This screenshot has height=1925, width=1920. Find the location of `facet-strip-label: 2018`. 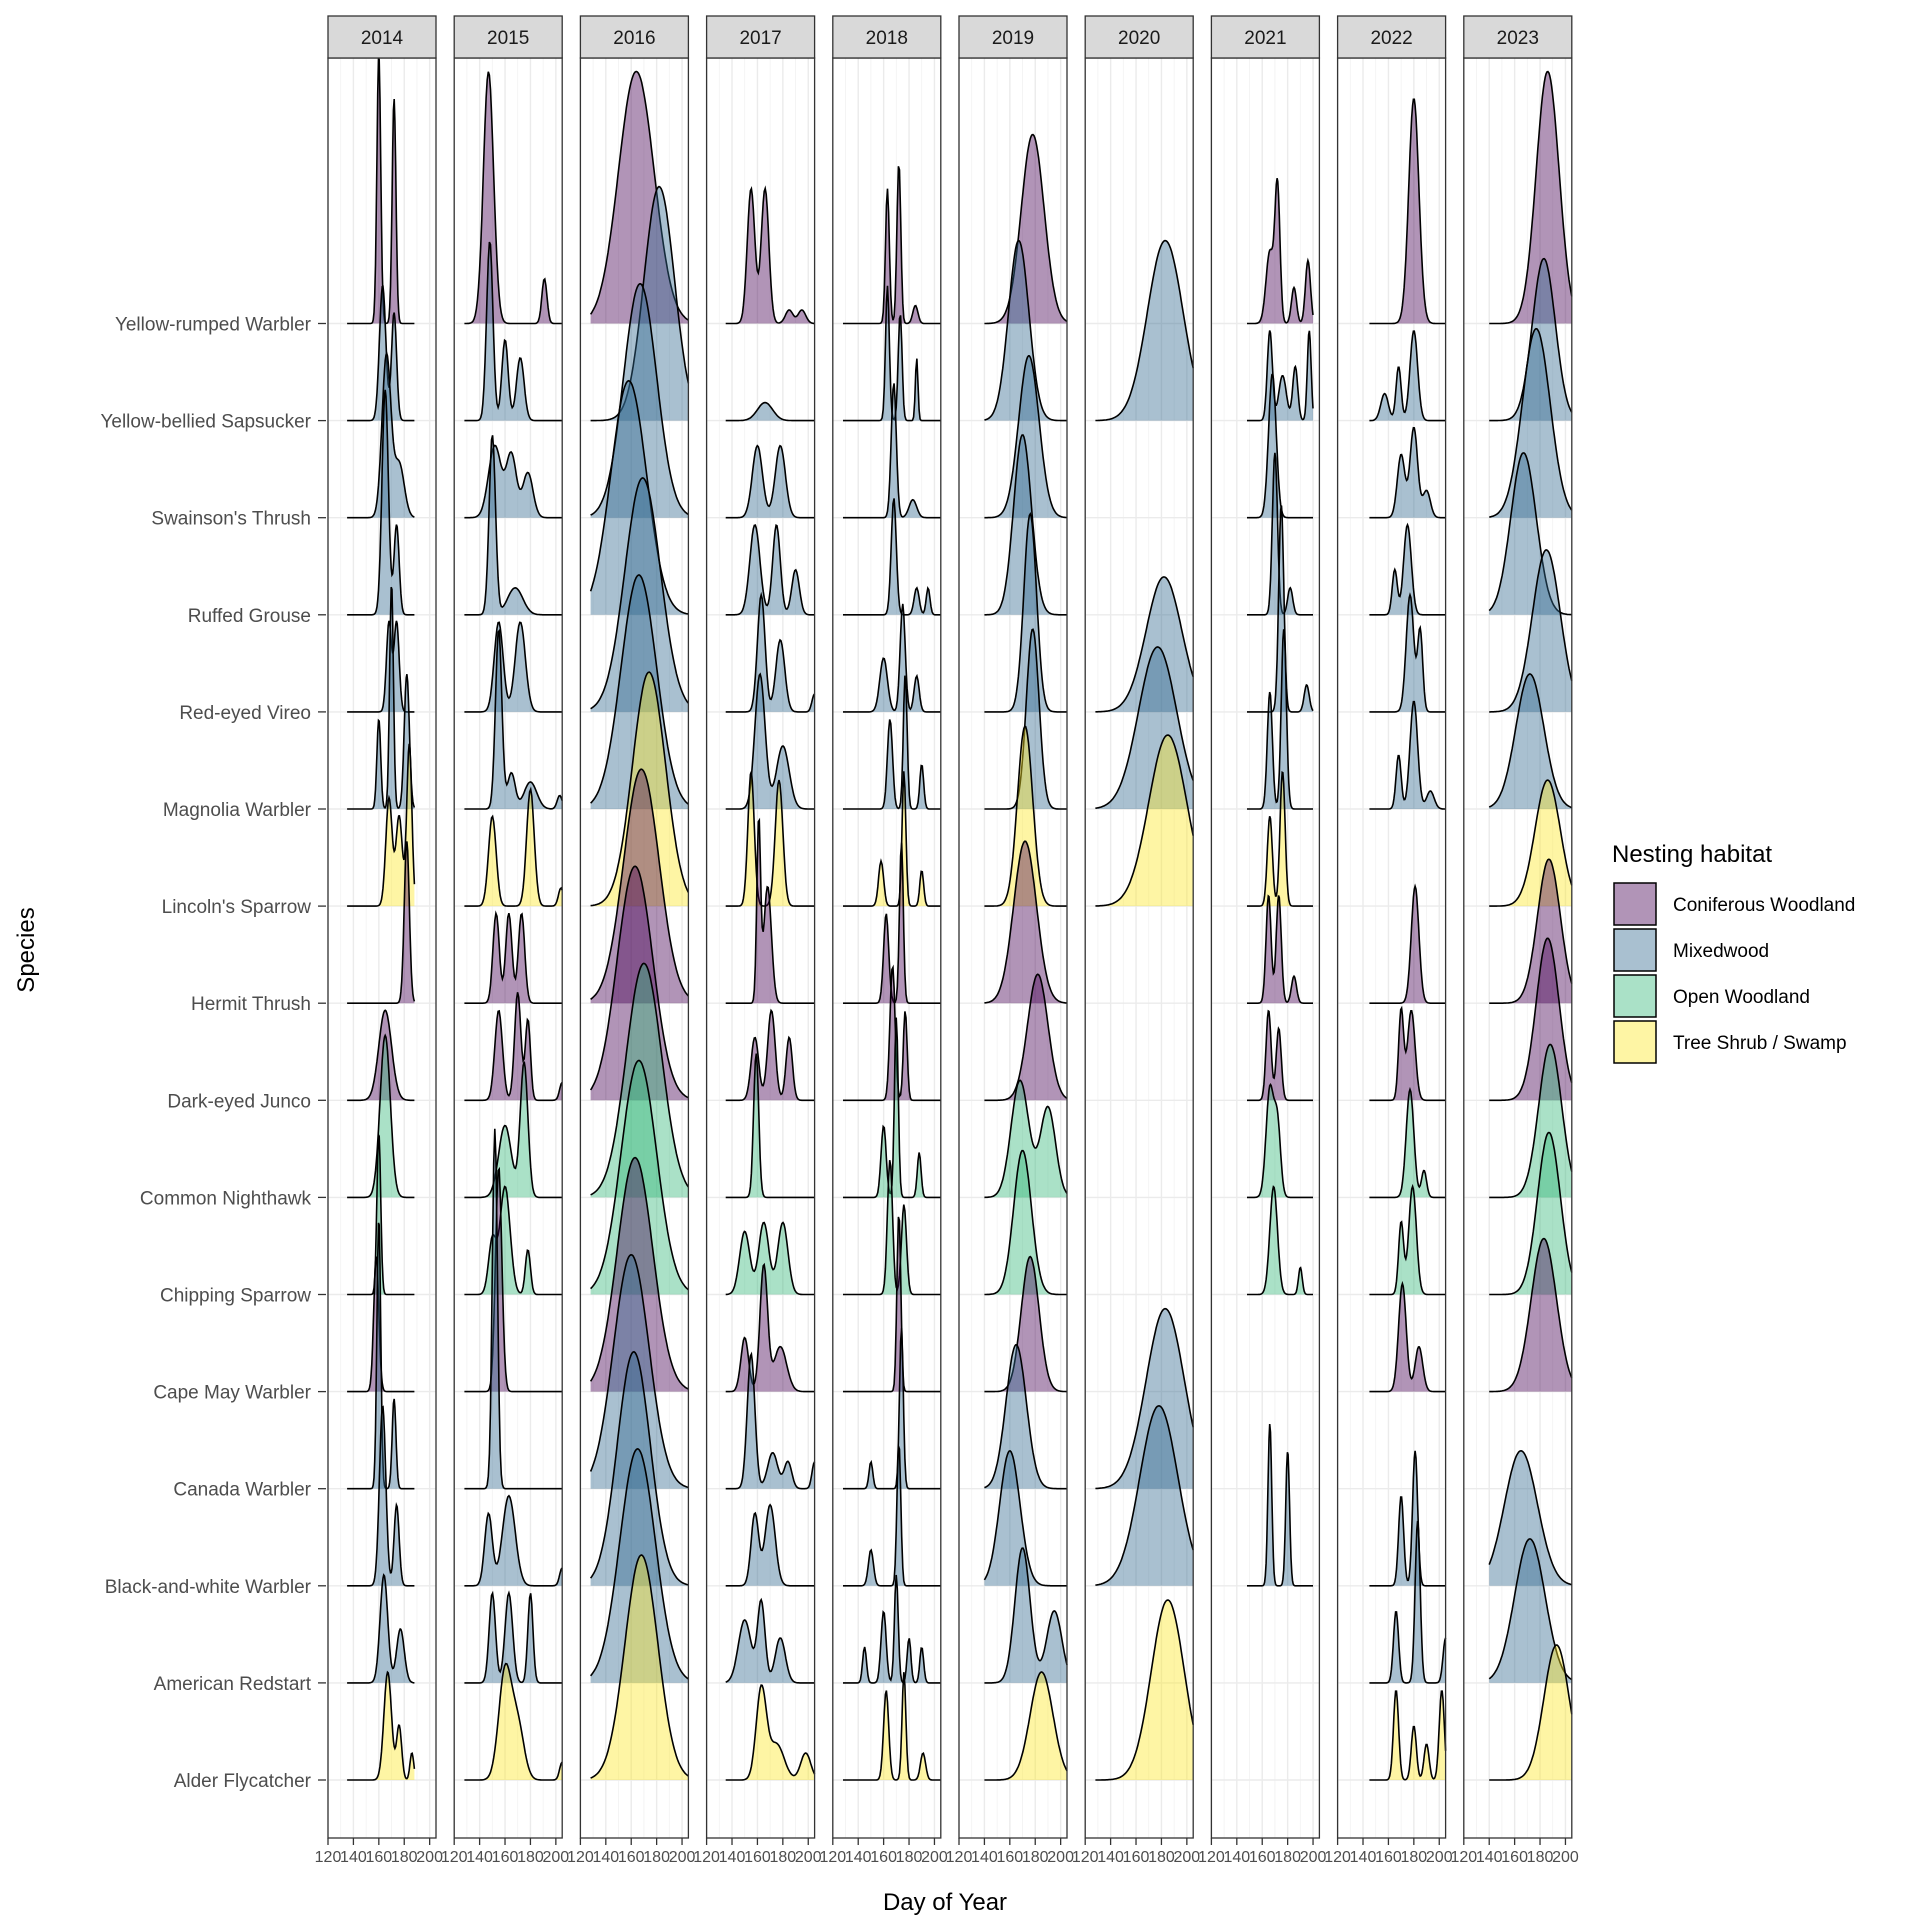

facet-strip-label: 2018 is located at coordinates (887, 38).